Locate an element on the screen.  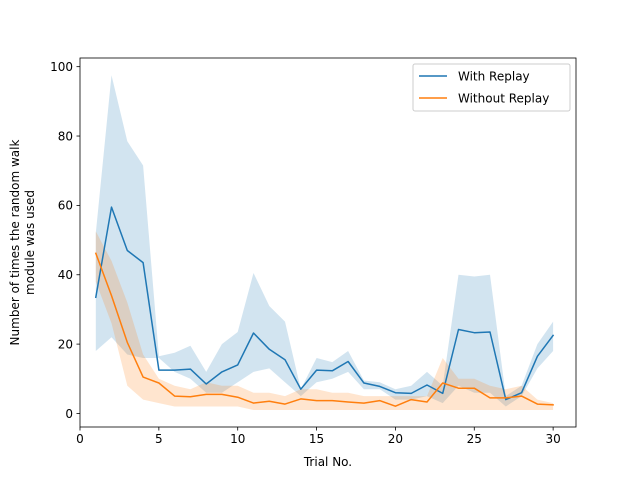
x-tick-label: 5 is located at coordinates (159, 439).